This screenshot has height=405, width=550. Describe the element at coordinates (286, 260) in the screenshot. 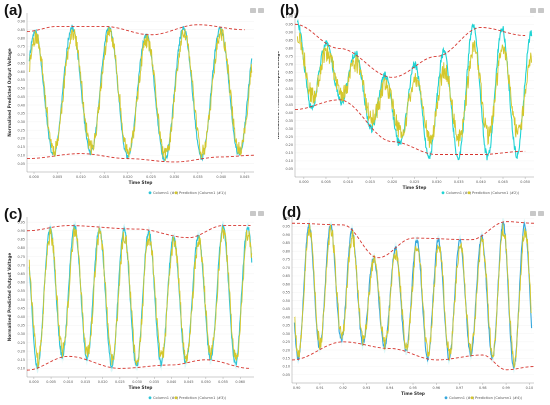

I see `y-tick-label: 0.75` at that location.